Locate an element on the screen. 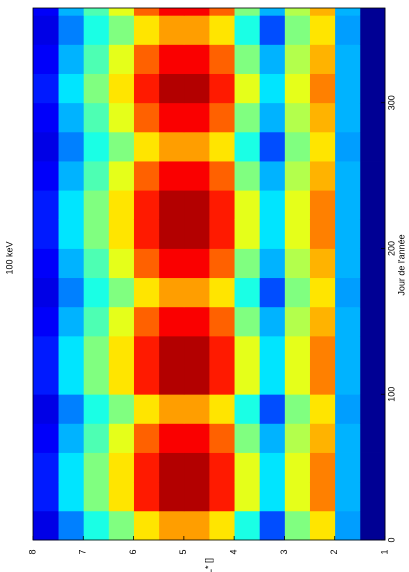  chart-title: 100 keV is located at coordinates (9, 257).